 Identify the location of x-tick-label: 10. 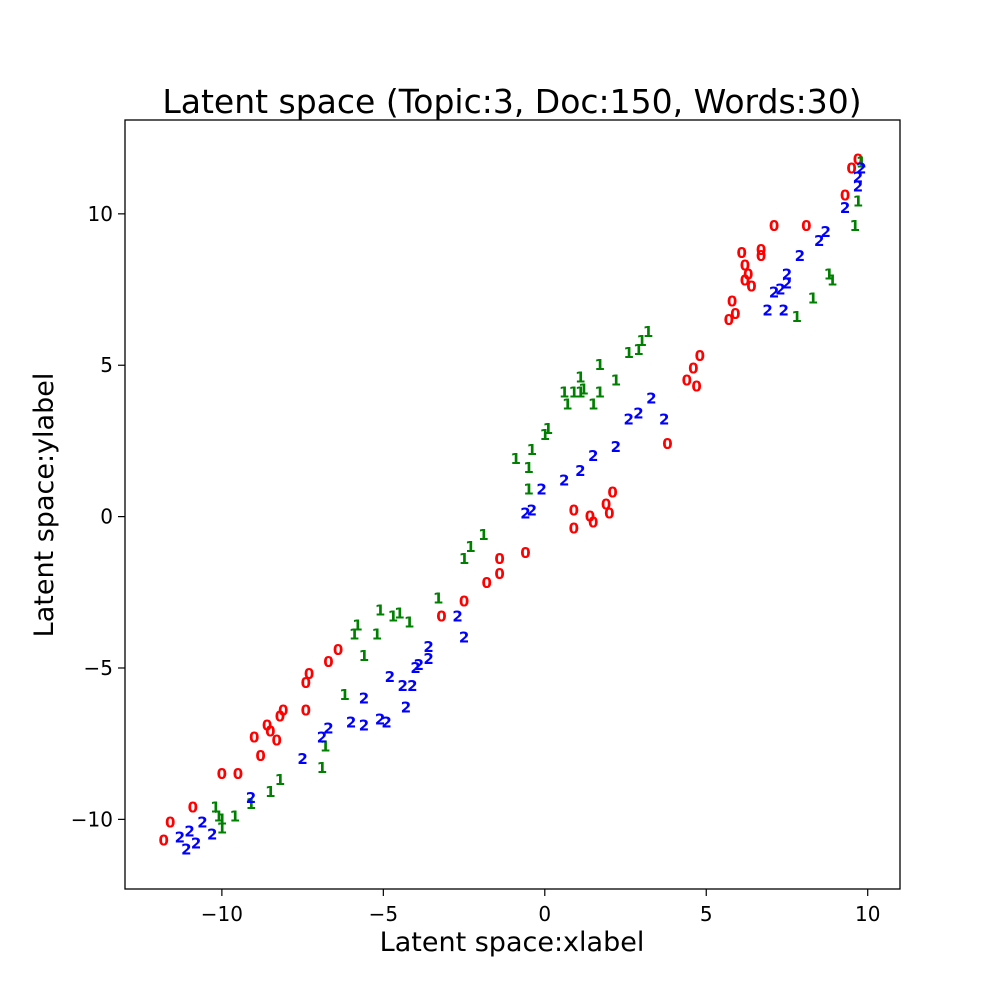
(867, 914).